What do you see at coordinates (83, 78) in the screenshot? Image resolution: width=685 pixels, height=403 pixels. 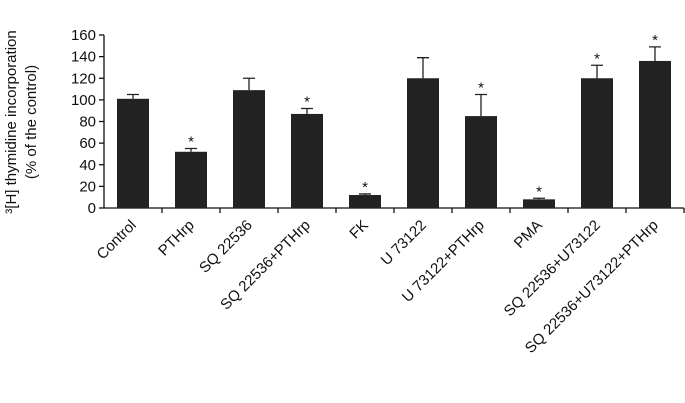 I see `y-tick-label: 120` at bounding box center [83, 78].